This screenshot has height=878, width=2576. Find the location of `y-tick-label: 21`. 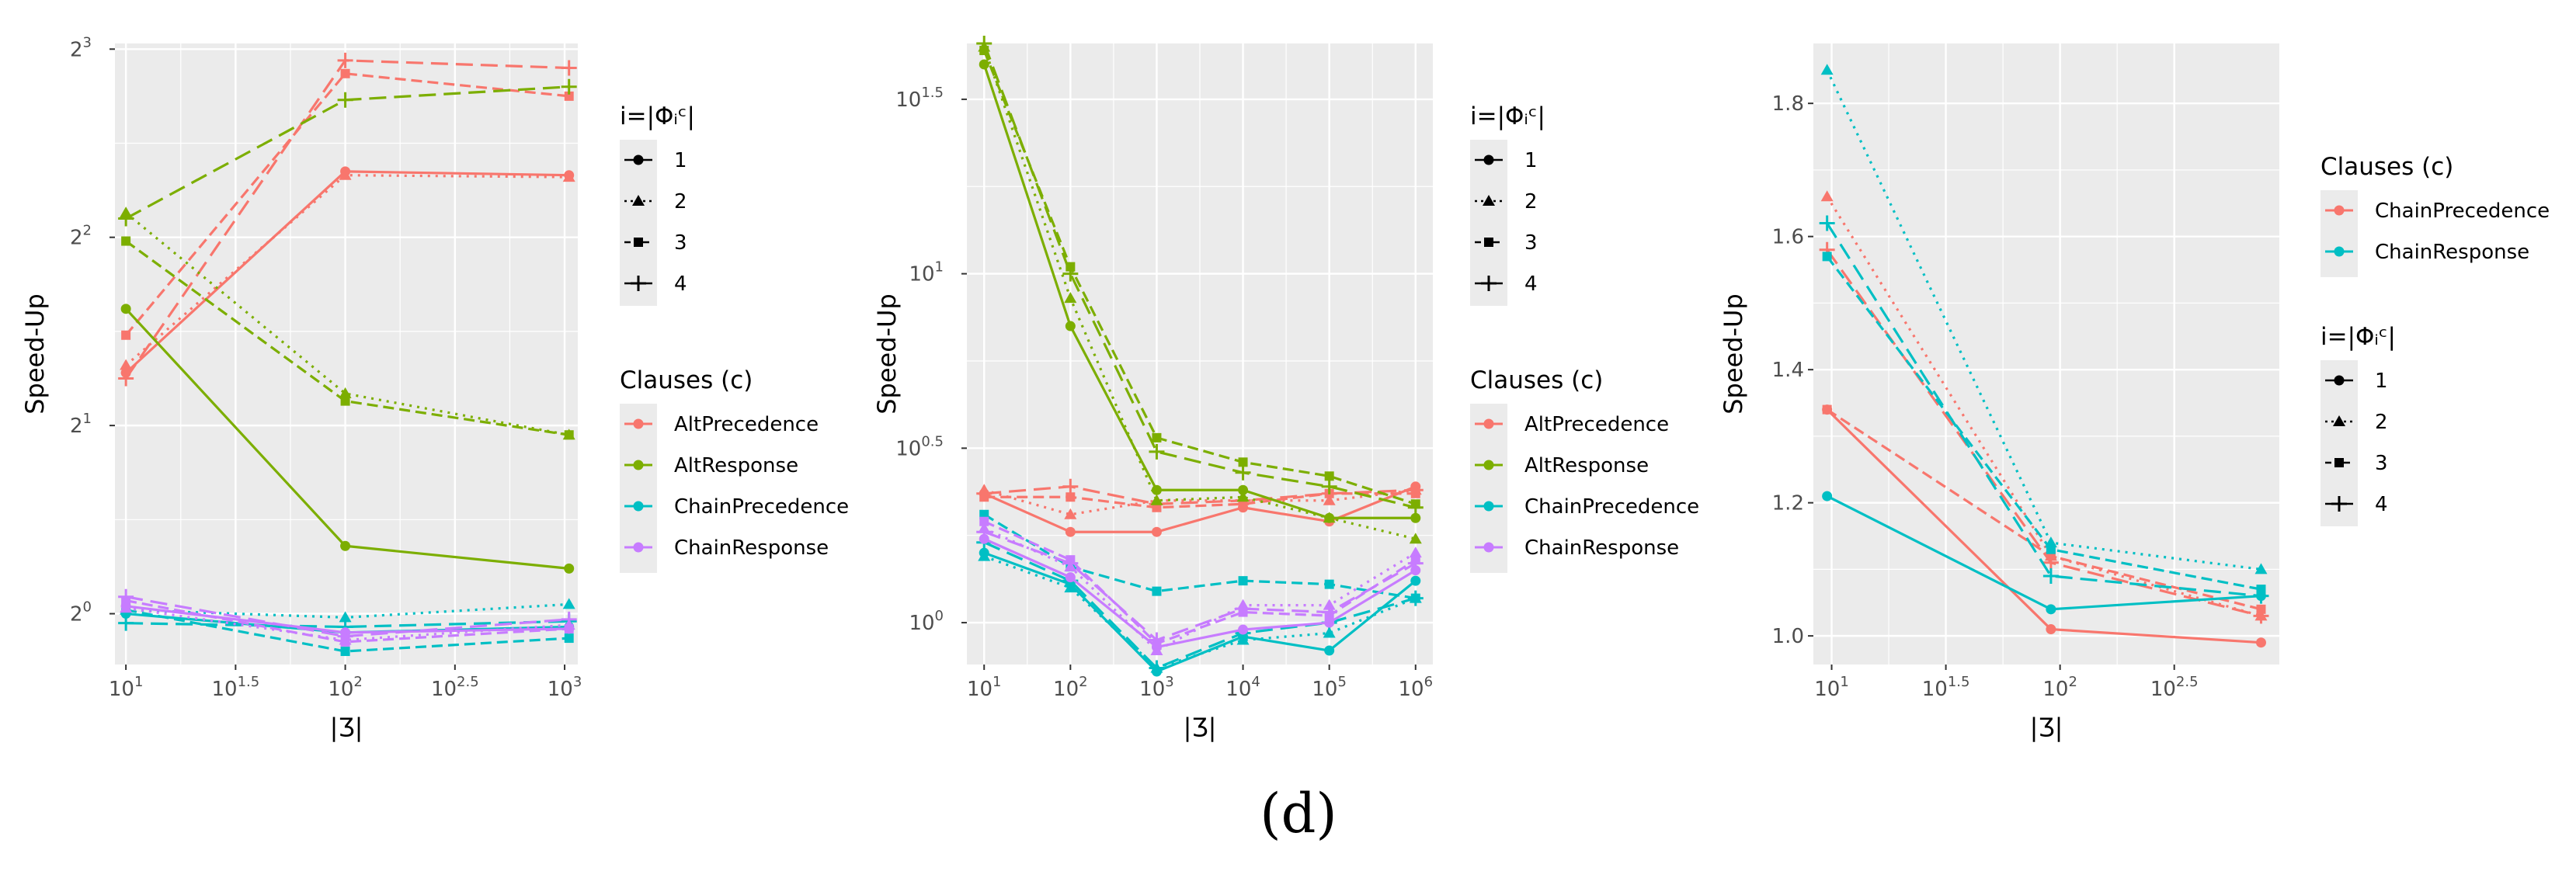

y-tick-label: 21 is located at coordinates (81, 424).